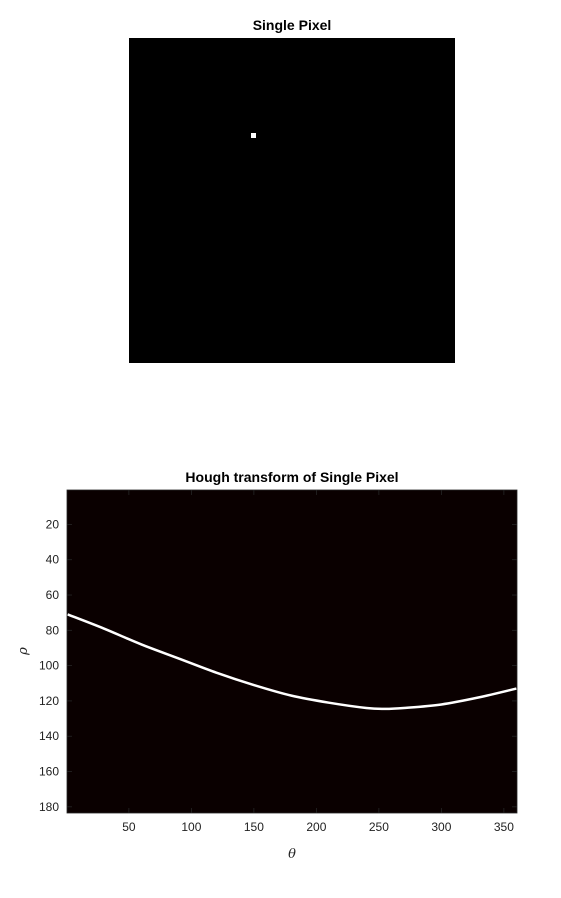  Describe the element at coordinates (292, 25) in the screenshot. I see `single-pixel-title: Single Pixel` at that location.